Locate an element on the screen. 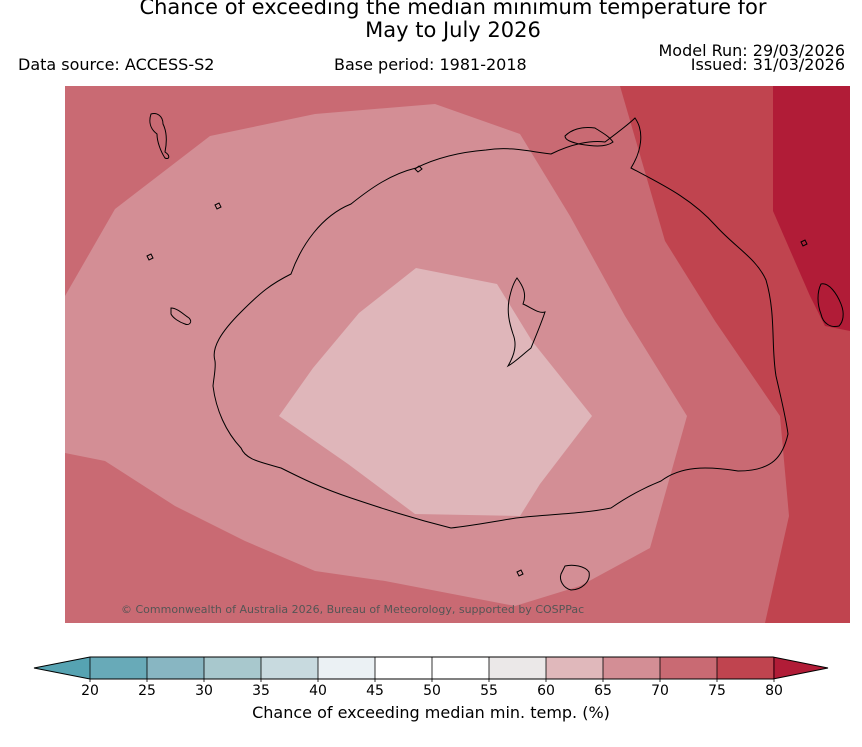 The width and height of the screenshot is (862, 747). colorbar-tick-label: 45 is located at coordinates (375, 691).